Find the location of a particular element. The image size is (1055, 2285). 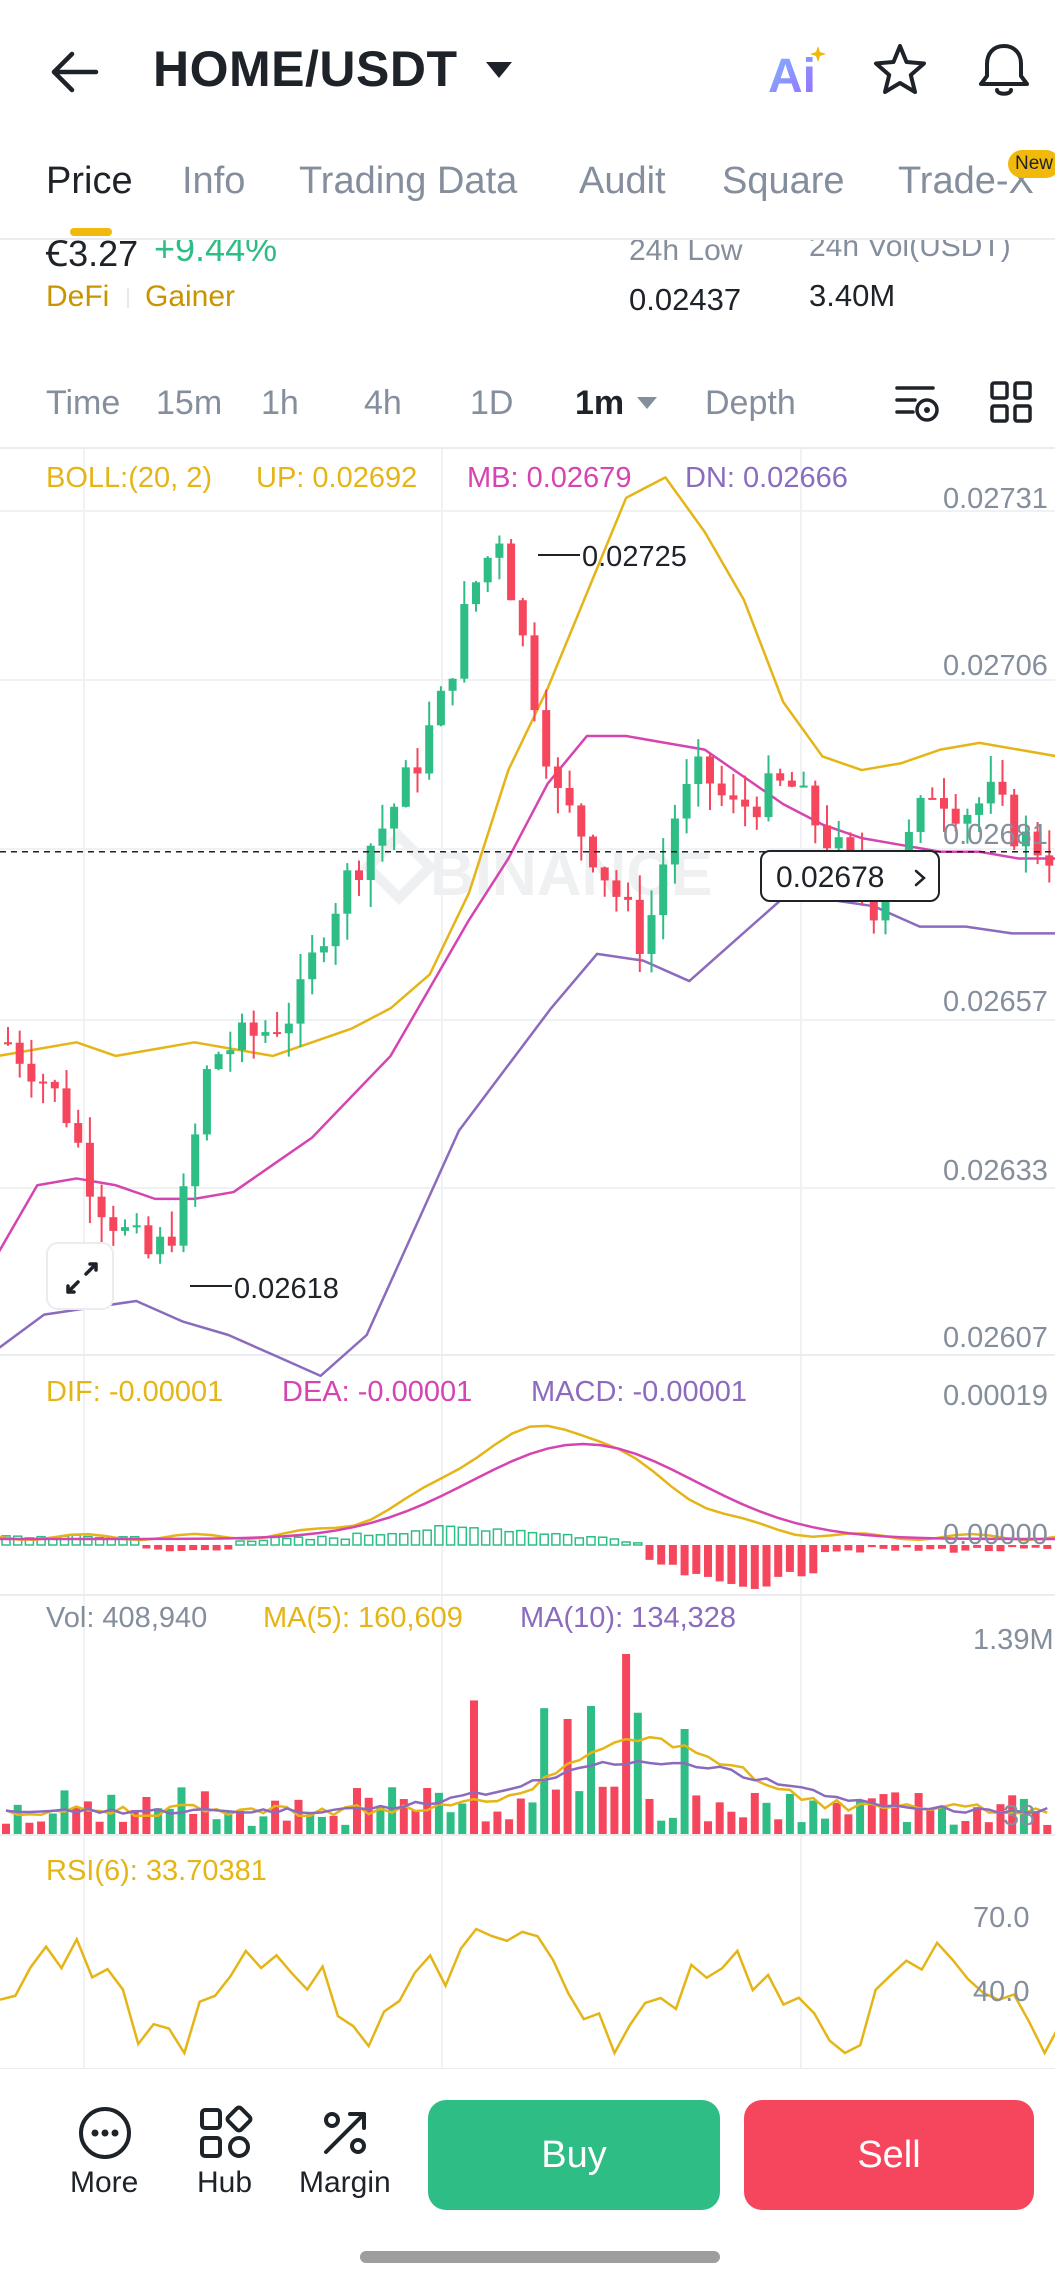

ai-assistant-icon: Ai is located at coordinates (798, 72).